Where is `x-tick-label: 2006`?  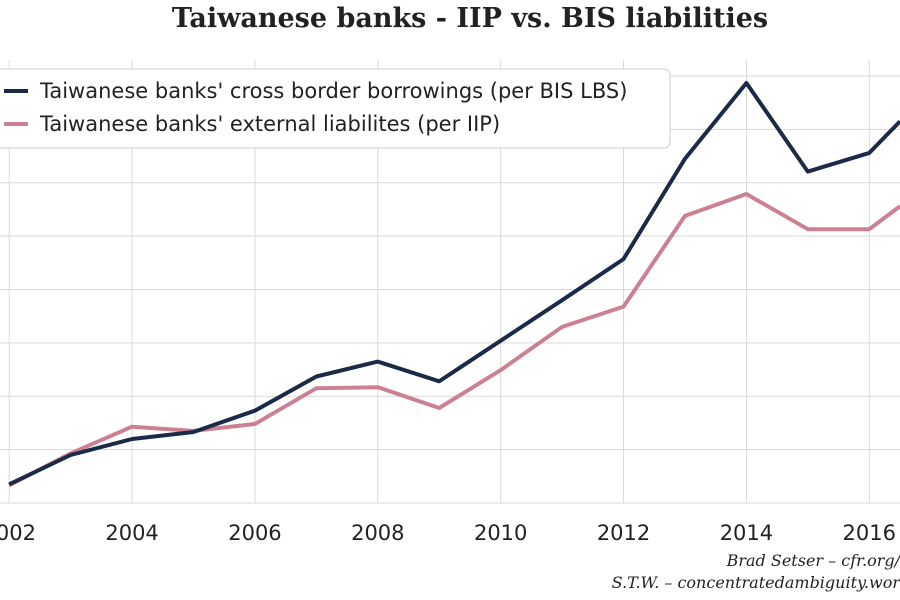 x-tick-label: 2006 is located at coordinates (254, 533).